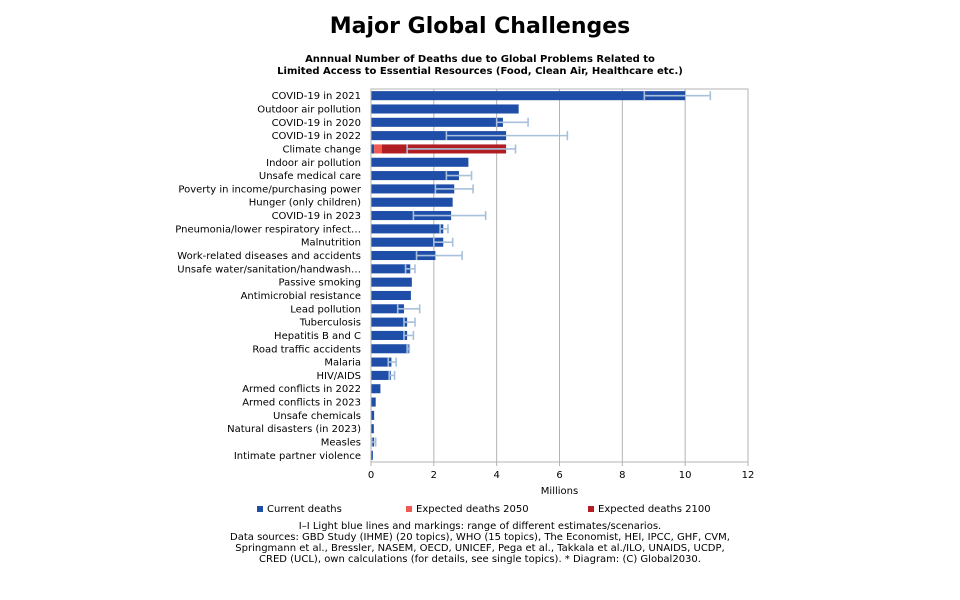 Image resolution: width=960 pixels, height=600 pixels. Describe the element at coordinates (480, 26) in the screenshot. I see `chart-title: Major Global Challenges` at that location.